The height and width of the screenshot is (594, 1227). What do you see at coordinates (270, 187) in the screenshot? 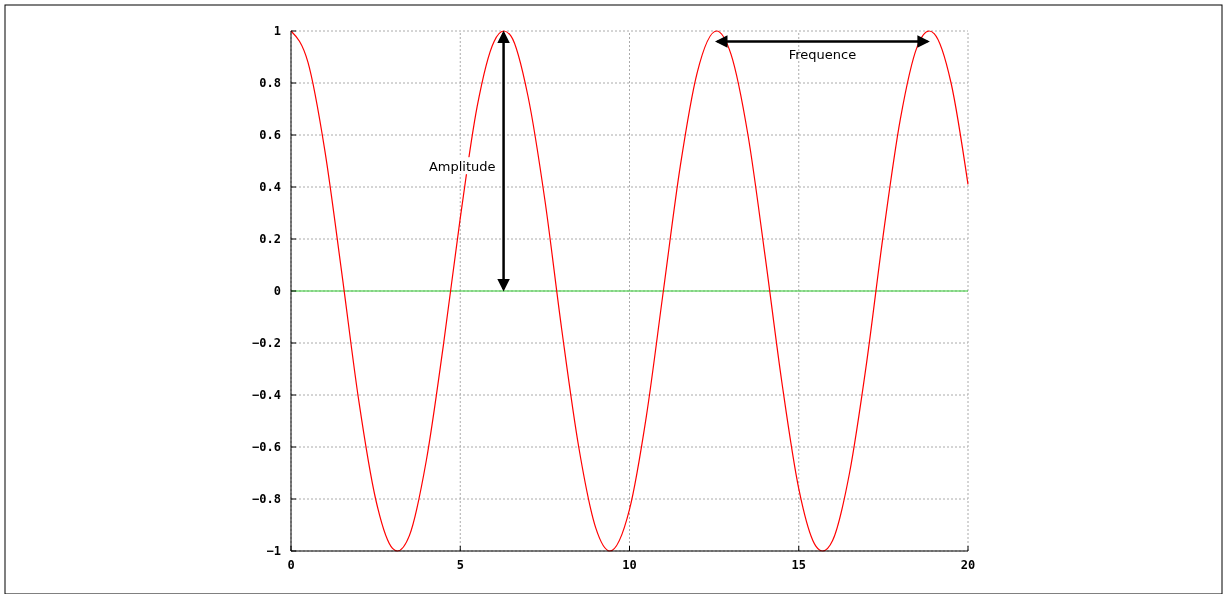
I see `y-tick-label: 0.4` at bounding box center [270, 187].